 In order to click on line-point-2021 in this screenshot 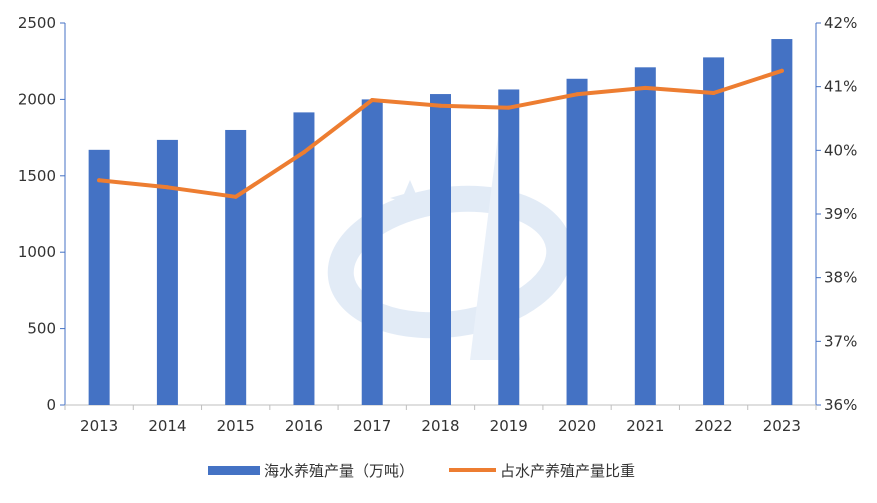, I will do `click(645, 87)`.